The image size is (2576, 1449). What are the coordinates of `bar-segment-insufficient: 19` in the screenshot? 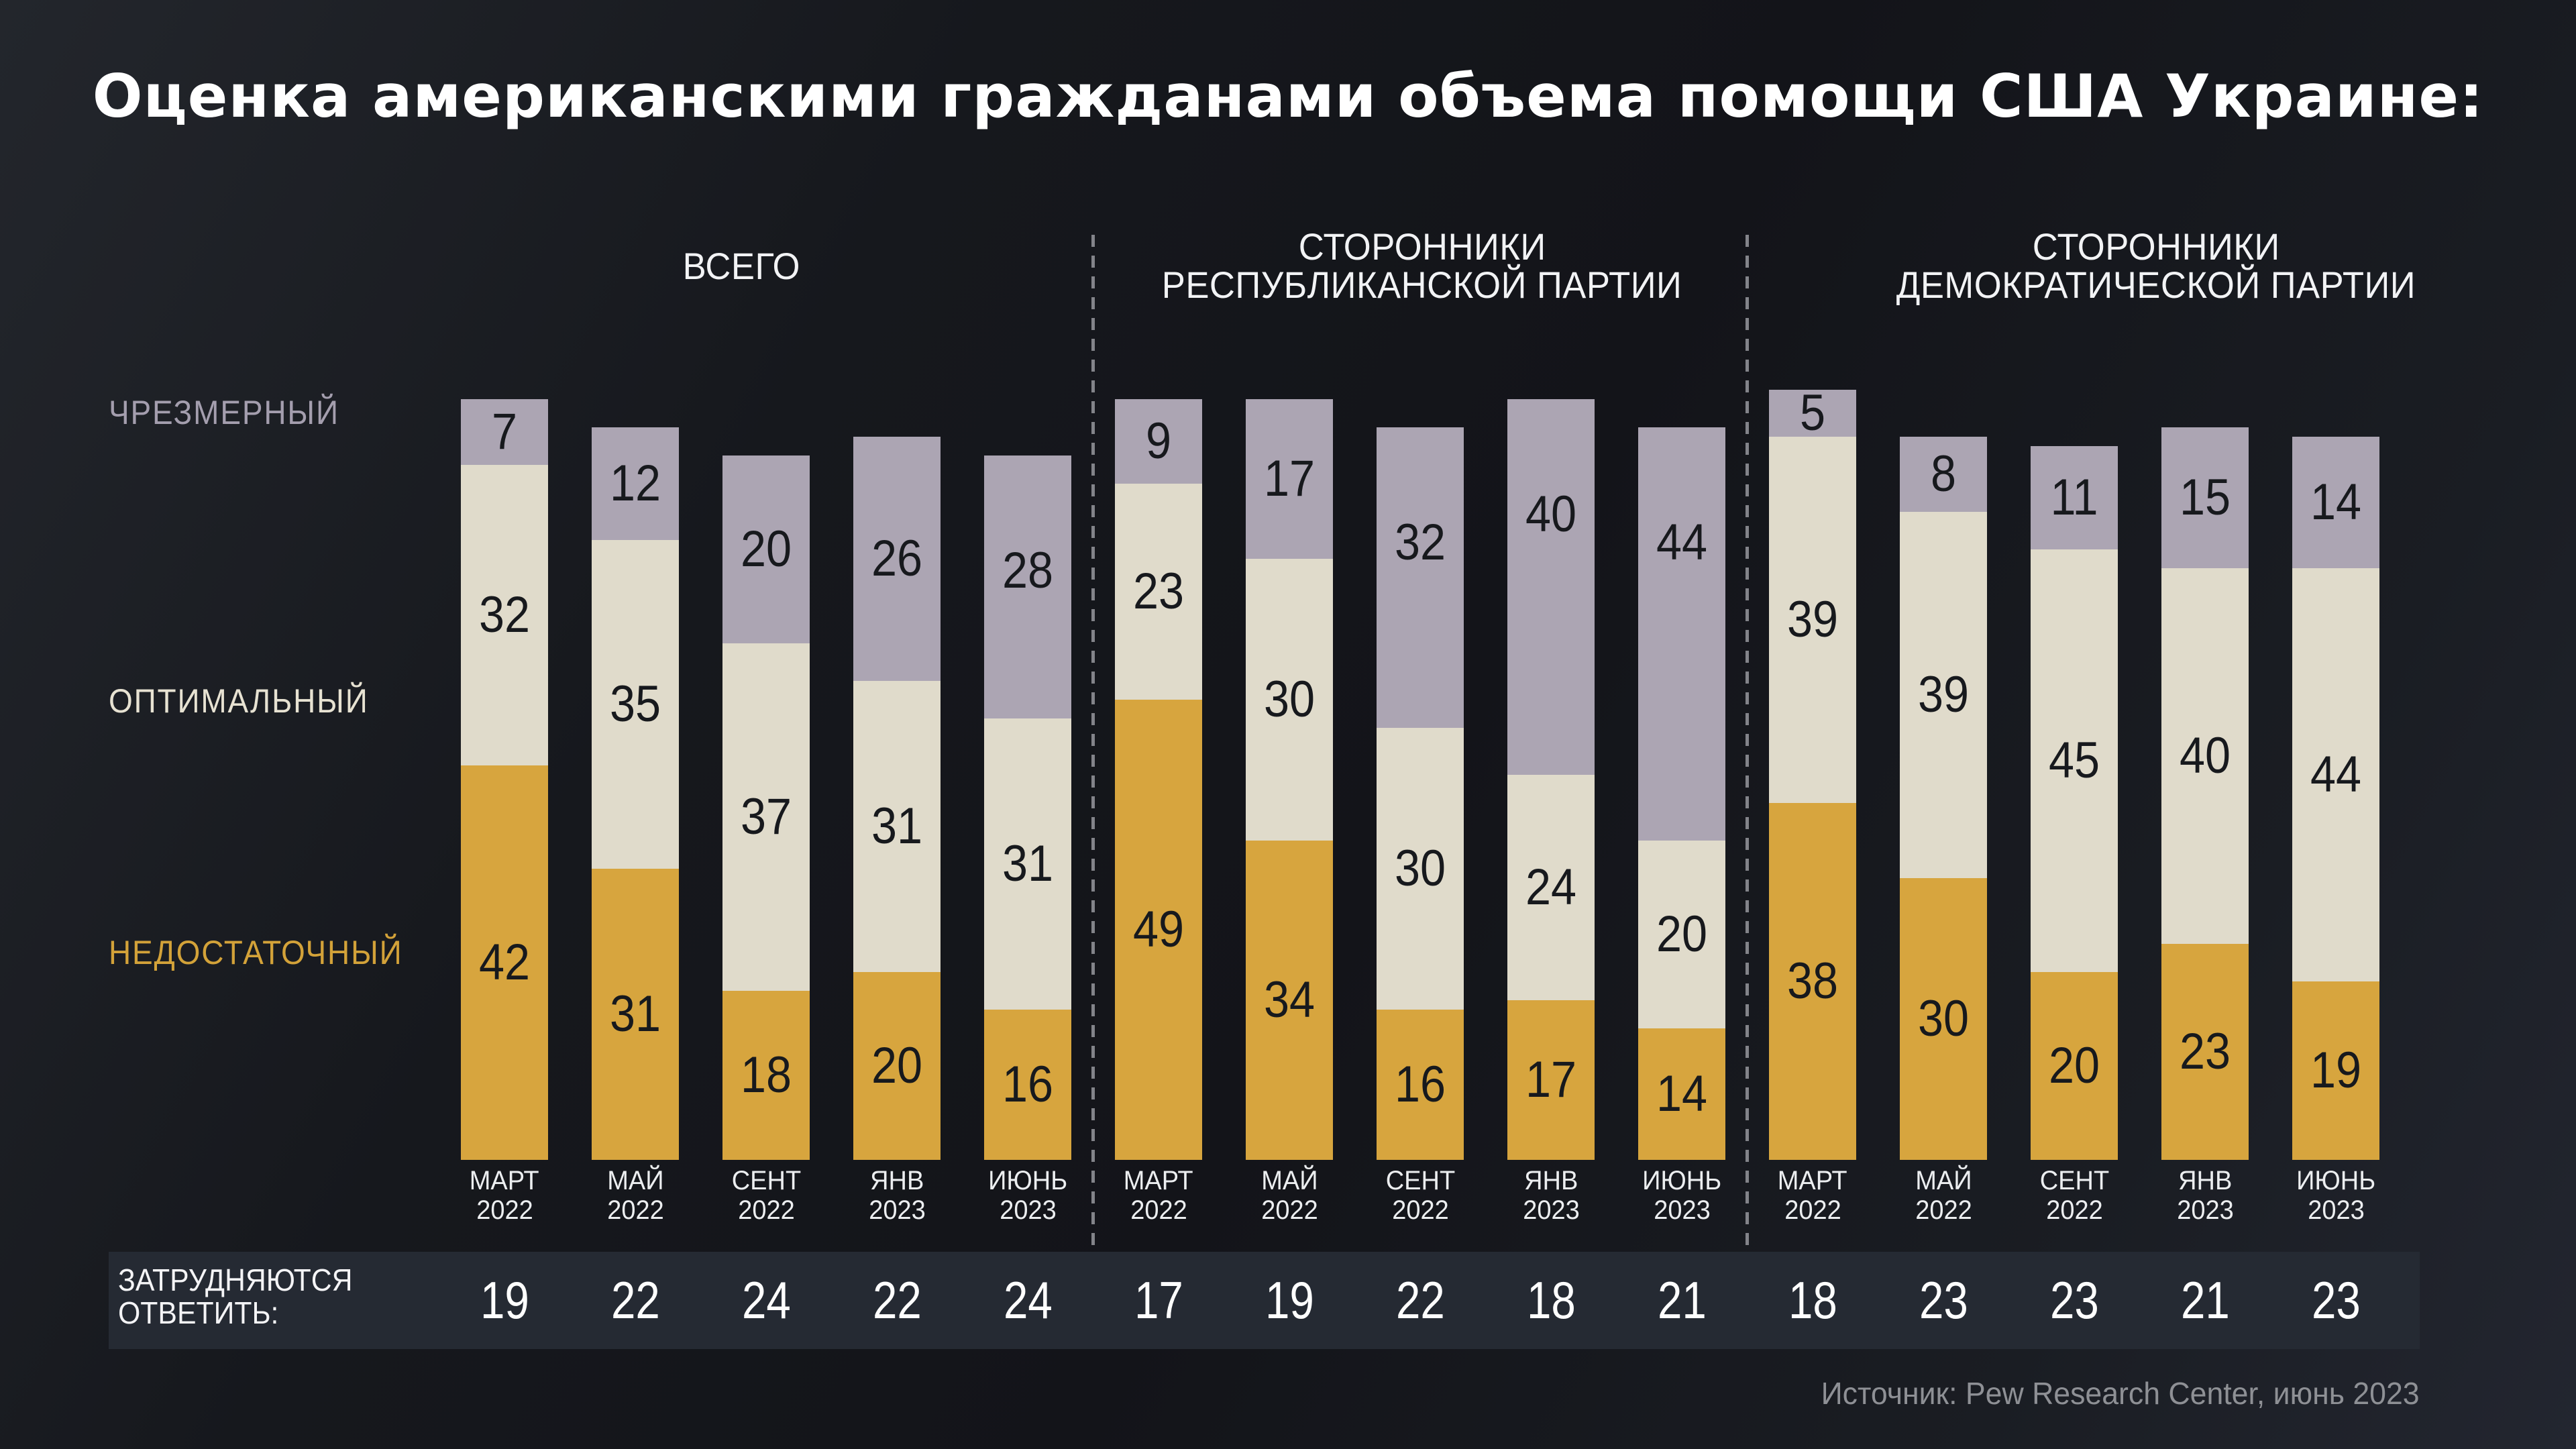 It's located at (2335, 1070).